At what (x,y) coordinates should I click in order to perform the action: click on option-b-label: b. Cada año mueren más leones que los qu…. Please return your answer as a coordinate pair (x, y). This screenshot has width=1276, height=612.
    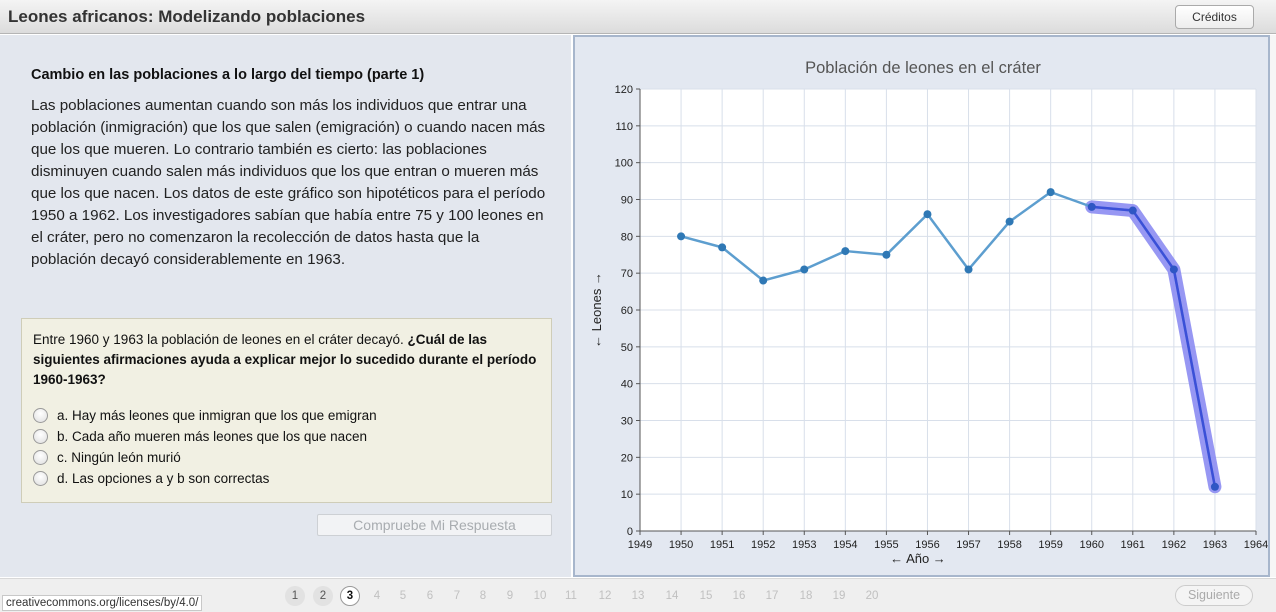
    Looking at the image, I should click on (212, 436).